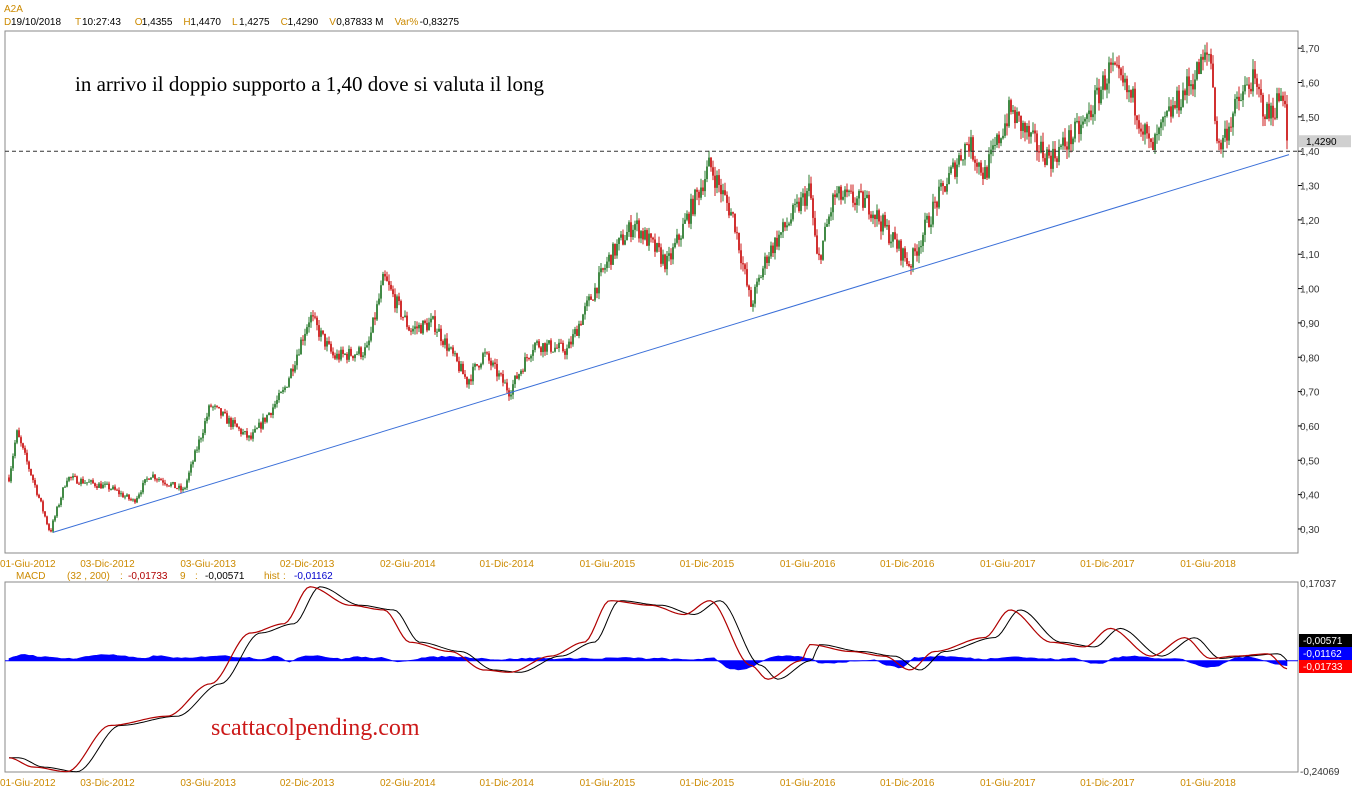  What do you see at coordinates (1310, 461) in the screenshot?
I see `price-ytick-label: 0,50` at bounding box center [1310, 461].